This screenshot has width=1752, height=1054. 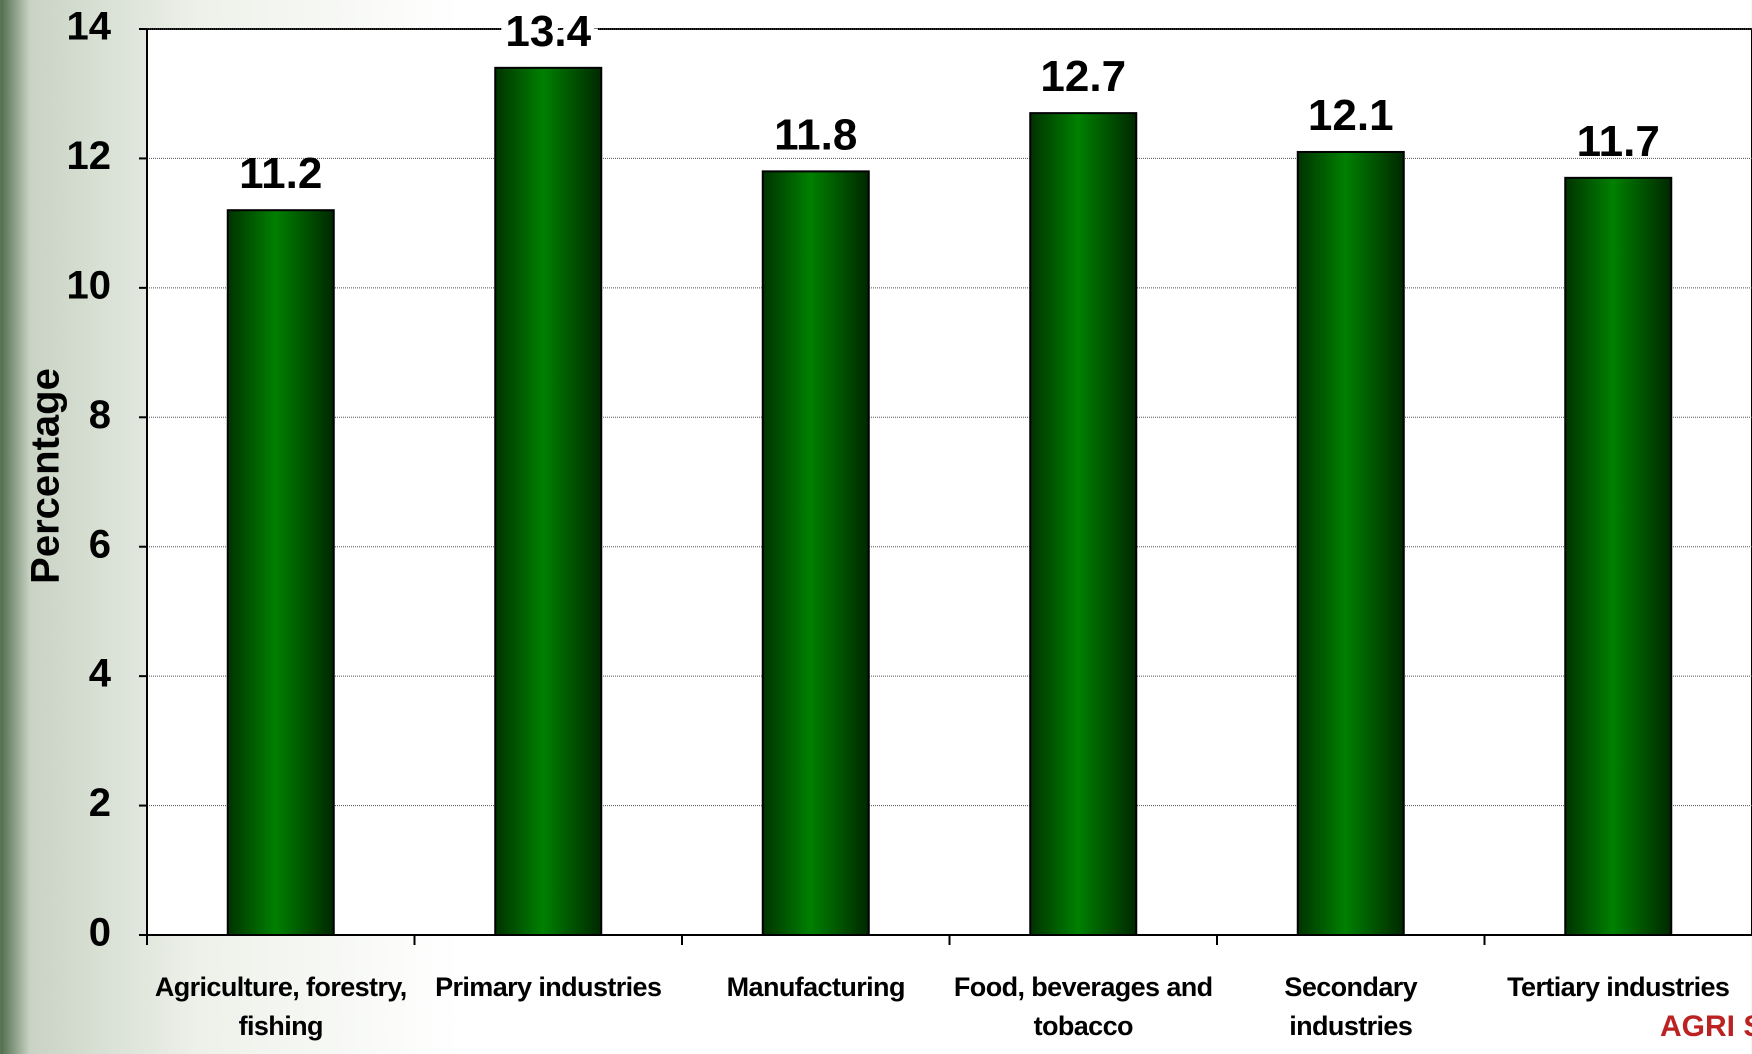 What do you see at coordinates (815, 134) in the screenshot?
I see `value-label: 11.8` at bounding box center [815, 134].